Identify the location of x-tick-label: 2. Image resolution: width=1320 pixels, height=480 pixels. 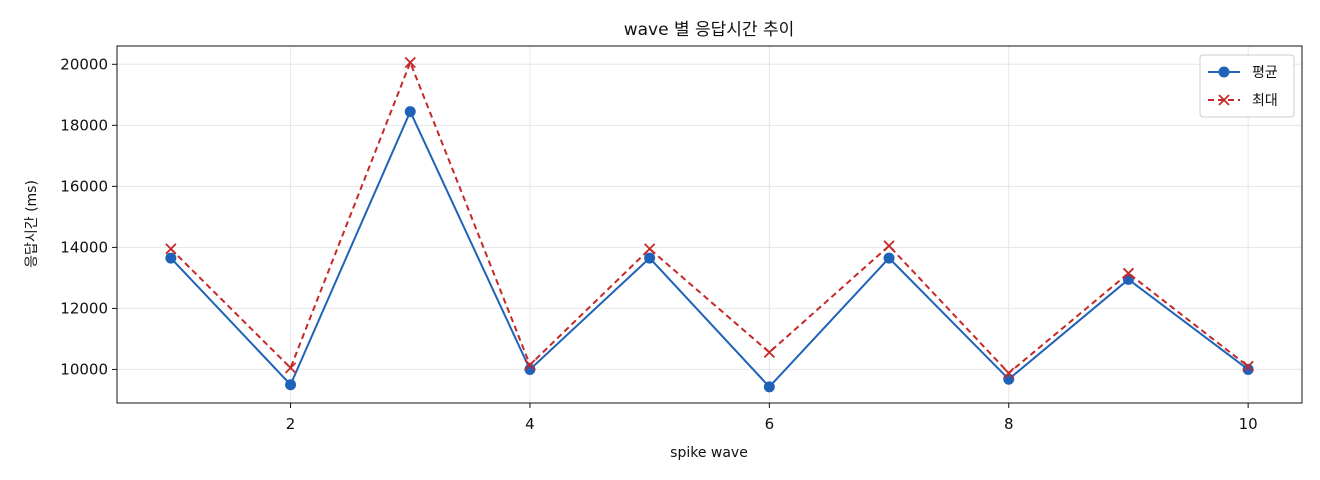
(291, 424).